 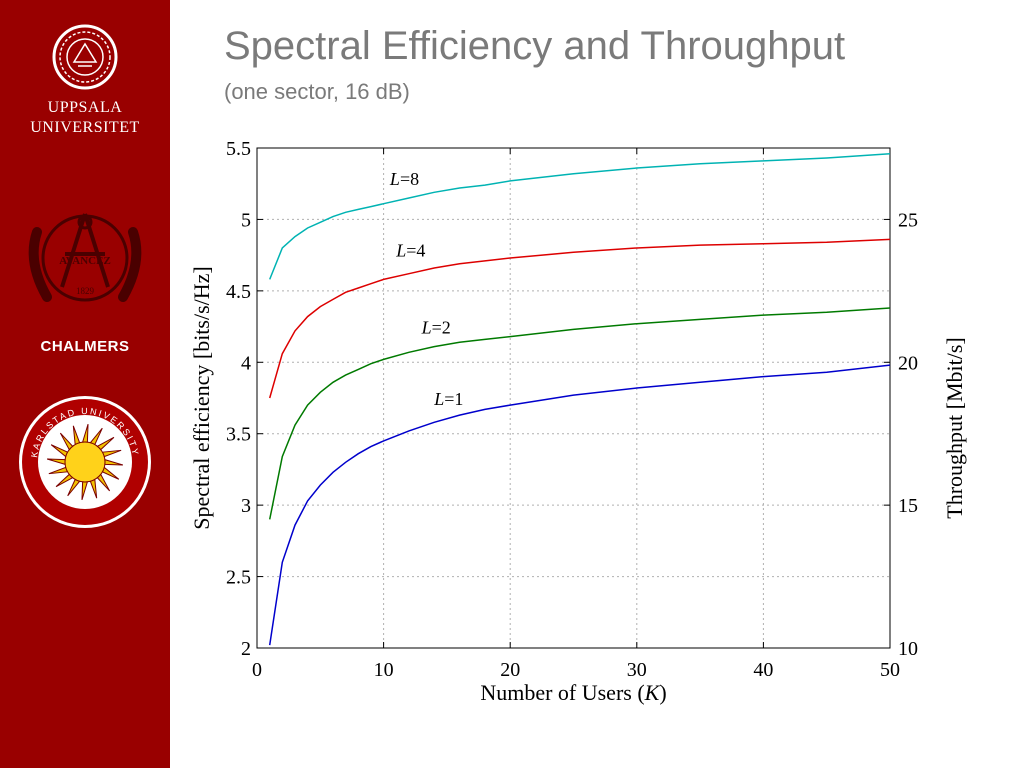 I want to click on y-tick-label: 5, so click(x=246, y=220).